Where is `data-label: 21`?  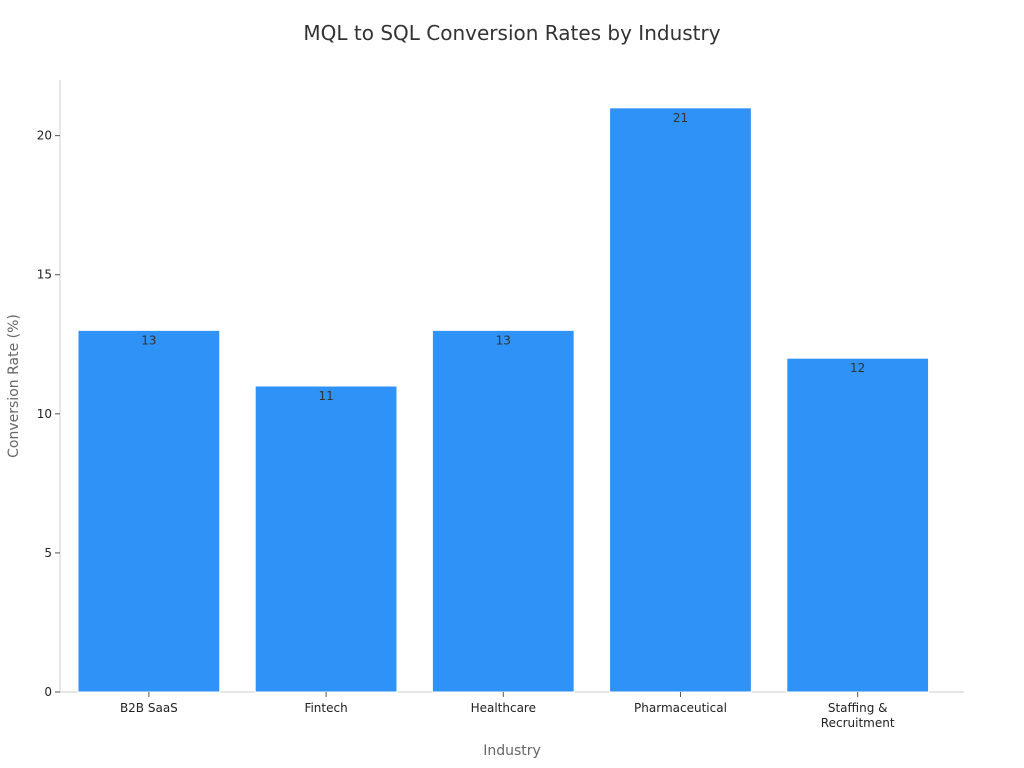 data-label: 21 is located at coordinates (680, 118).